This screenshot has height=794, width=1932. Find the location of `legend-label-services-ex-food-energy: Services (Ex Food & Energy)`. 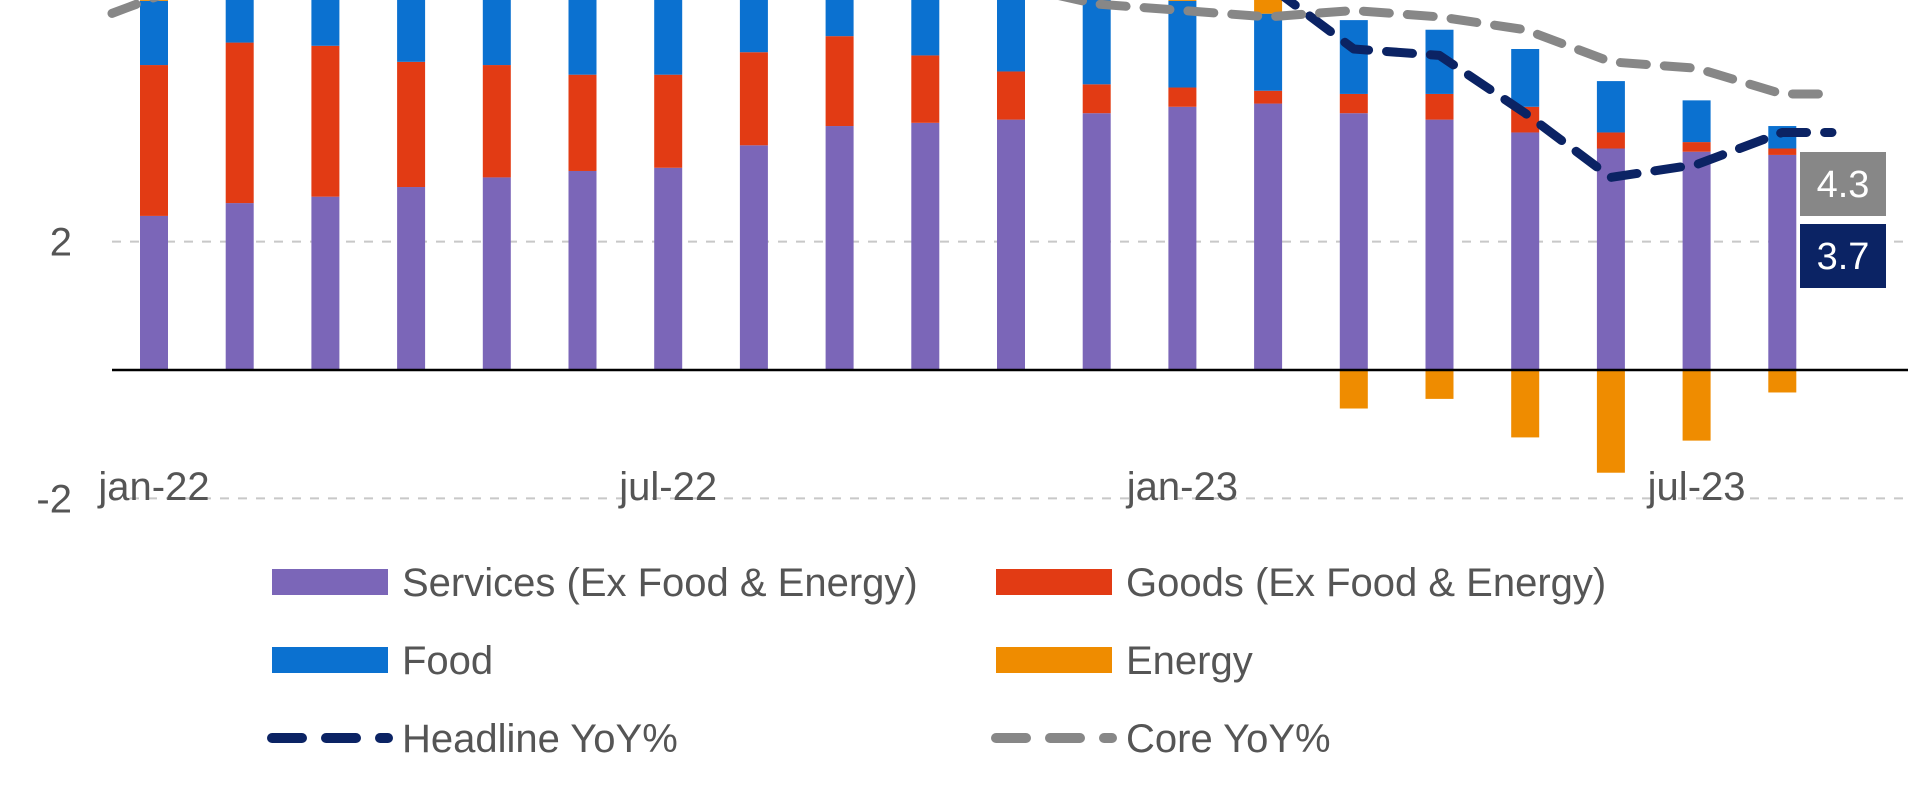

legend-label-services-ex-food-energy: Services (Ex Food & Energy) is located at coordinates (660, 583).